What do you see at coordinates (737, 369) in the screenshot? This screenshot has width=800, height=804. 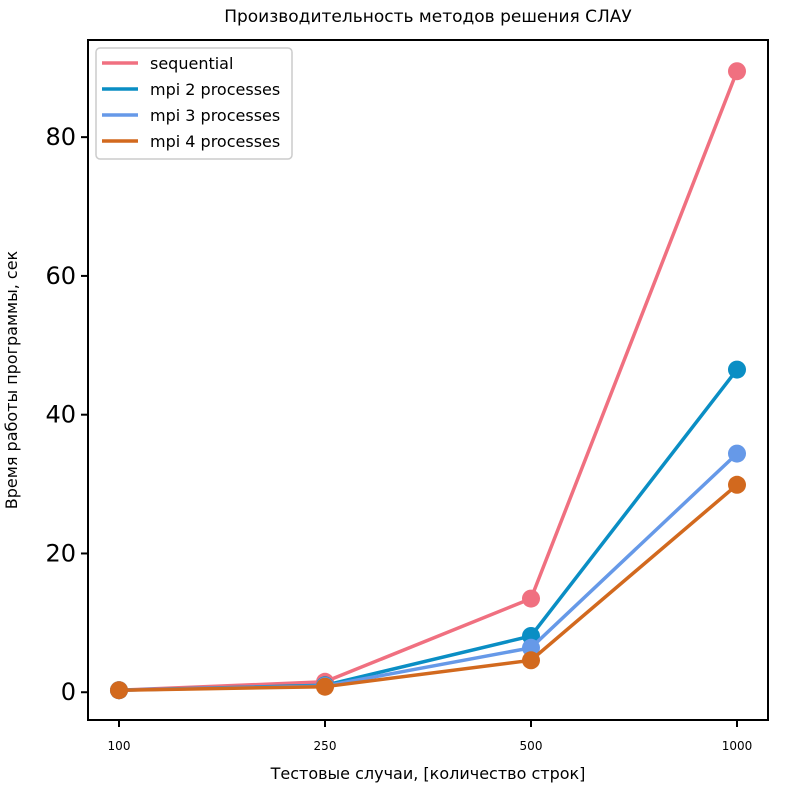 I see `data-point-mpi-2-processes` at bounding box center [737, 369].